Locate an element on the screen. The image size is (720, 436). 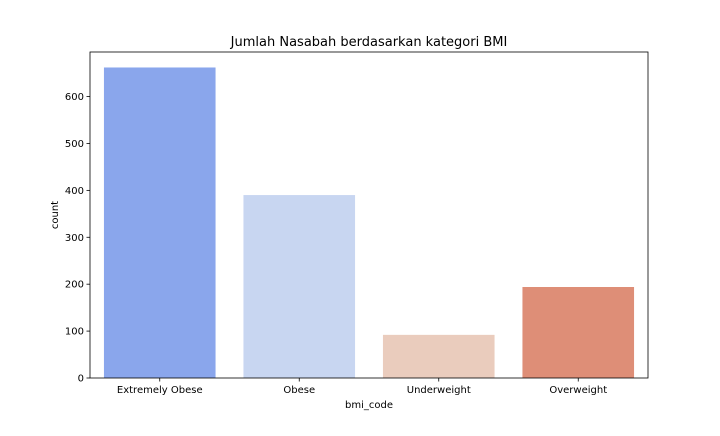
chart-title: Jumlah Nasabah berdasarkan kategori BMI is located at coordinates (369, 42).